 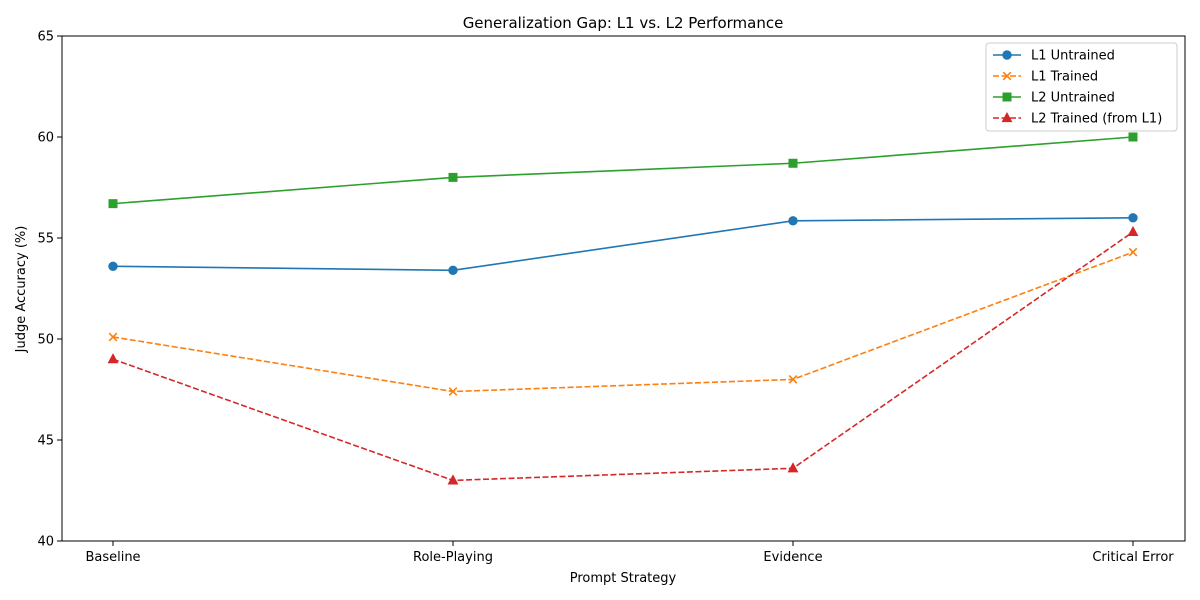 I want to click on y-tick-label: 45, so click(x=45, y=441).